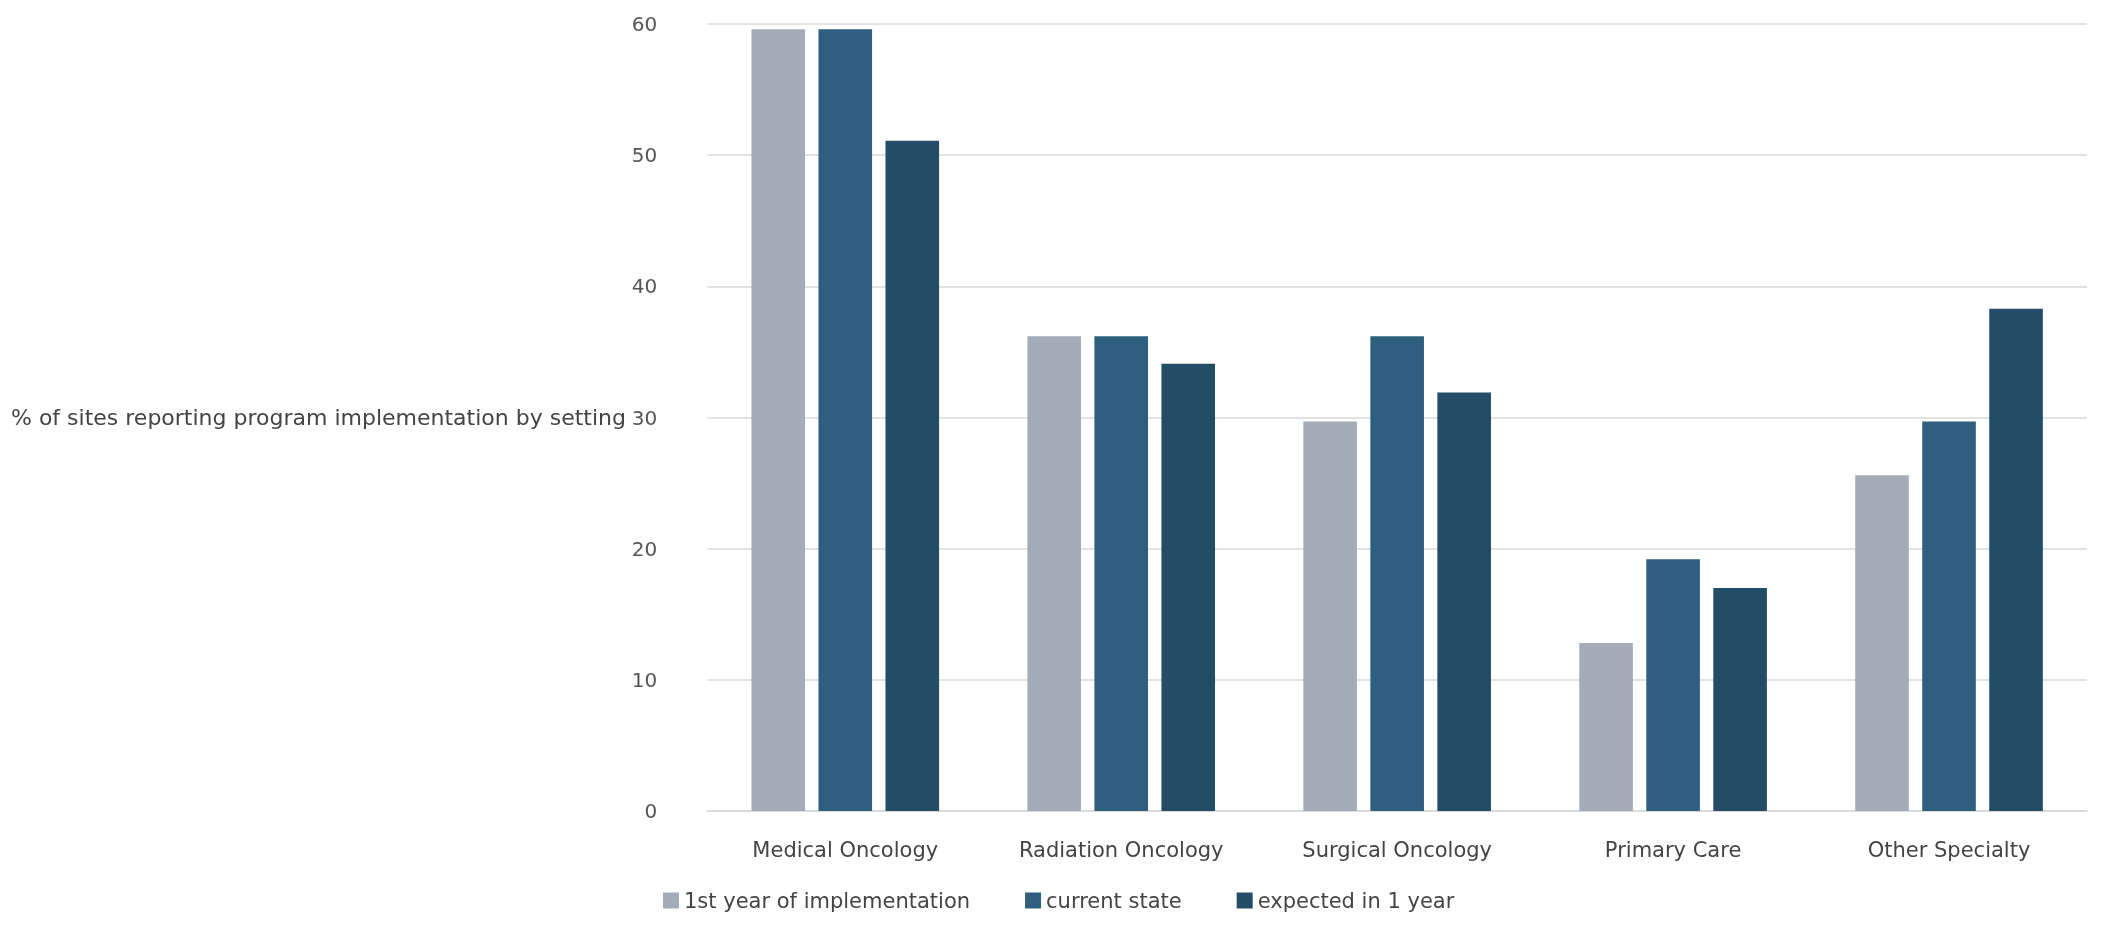 The width and height of the screenshot is (2109, 932). What do you see at coordinates (1114, 900) in the screenshot?
I see `legend-label: current state` at bounding box center [1114, 900].